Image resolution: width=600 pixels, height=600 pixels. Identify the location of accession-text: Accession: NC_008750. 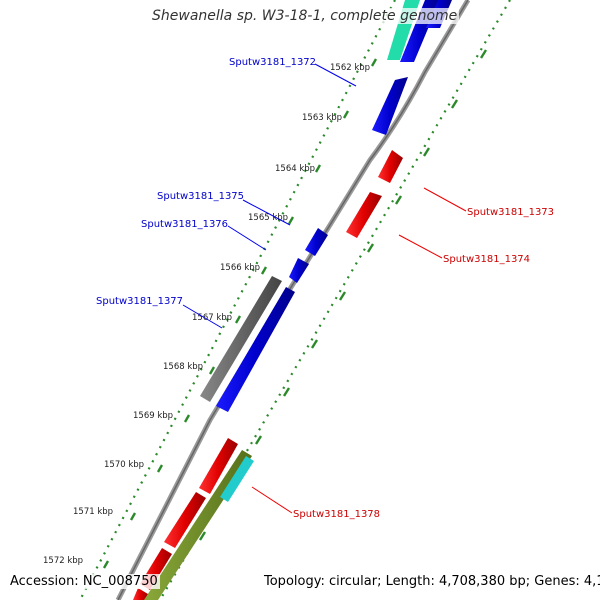
(84, 581).